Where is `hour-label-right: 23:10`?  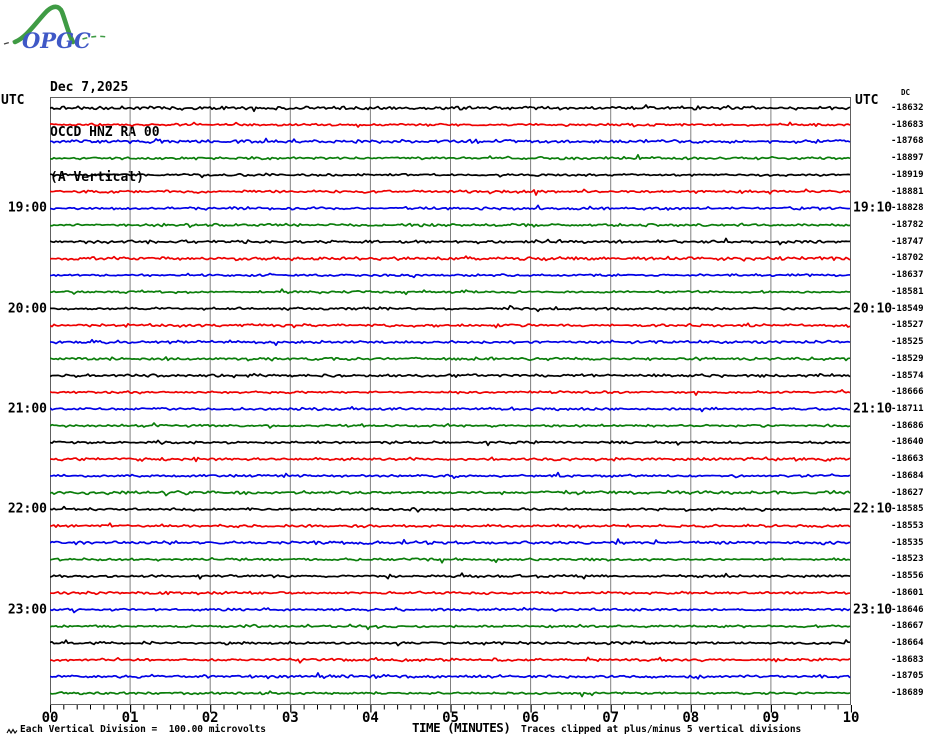
hour-label-right: 23:10 is located at coordinates (873, 610).